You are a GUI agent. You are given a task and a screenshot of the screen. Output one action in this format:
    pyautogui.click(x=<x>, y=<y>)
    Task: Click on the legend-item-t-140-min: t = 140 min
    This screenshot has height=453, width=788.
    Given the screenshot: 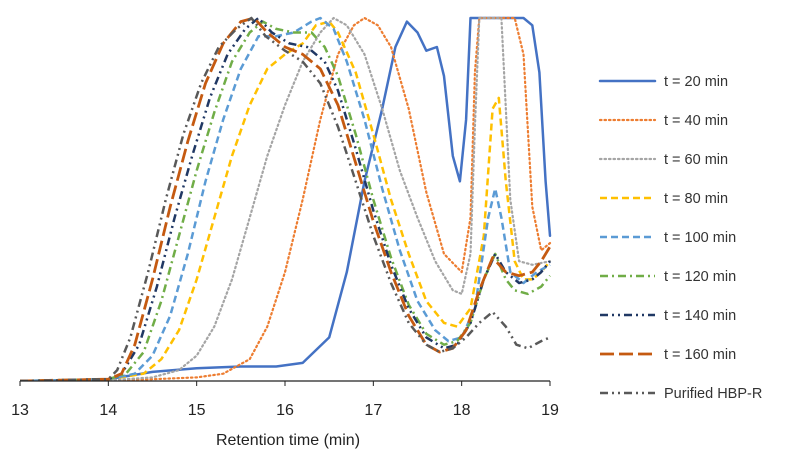 What is the action you would take?
    pyautogui.click(x=668, y=316)
    